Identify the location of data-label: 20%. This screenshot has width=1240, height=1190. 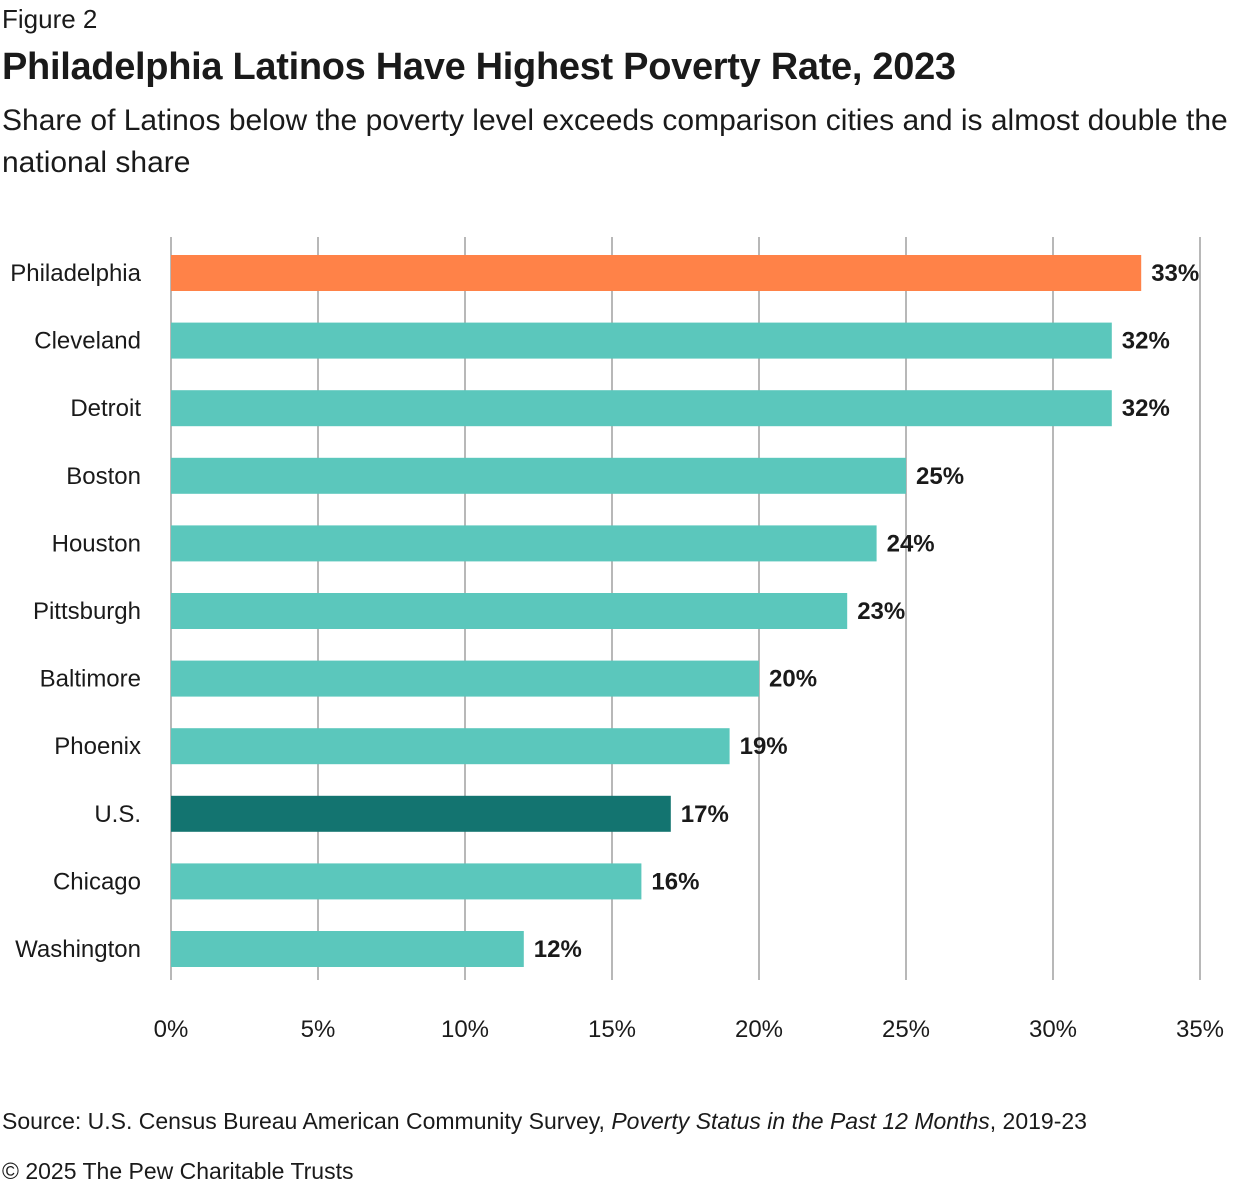
(793, 679).